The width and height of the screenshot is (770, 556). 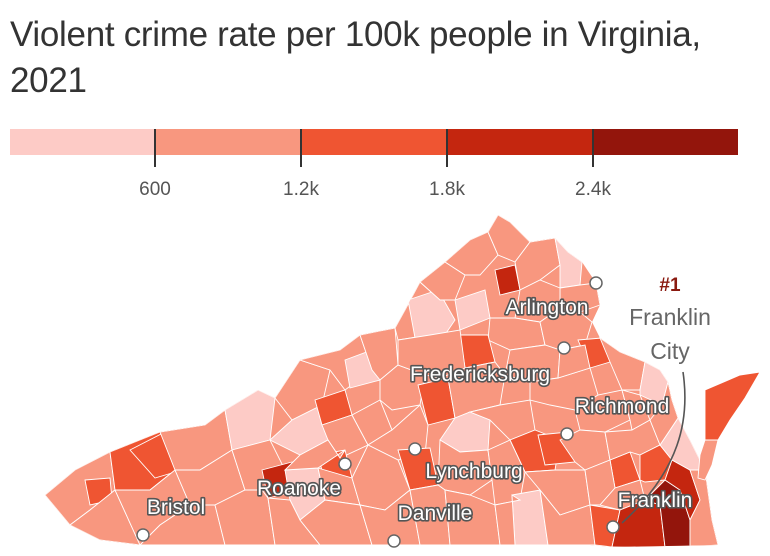 I want to click on city-dot-roanoke, so click(x=345, y=464).